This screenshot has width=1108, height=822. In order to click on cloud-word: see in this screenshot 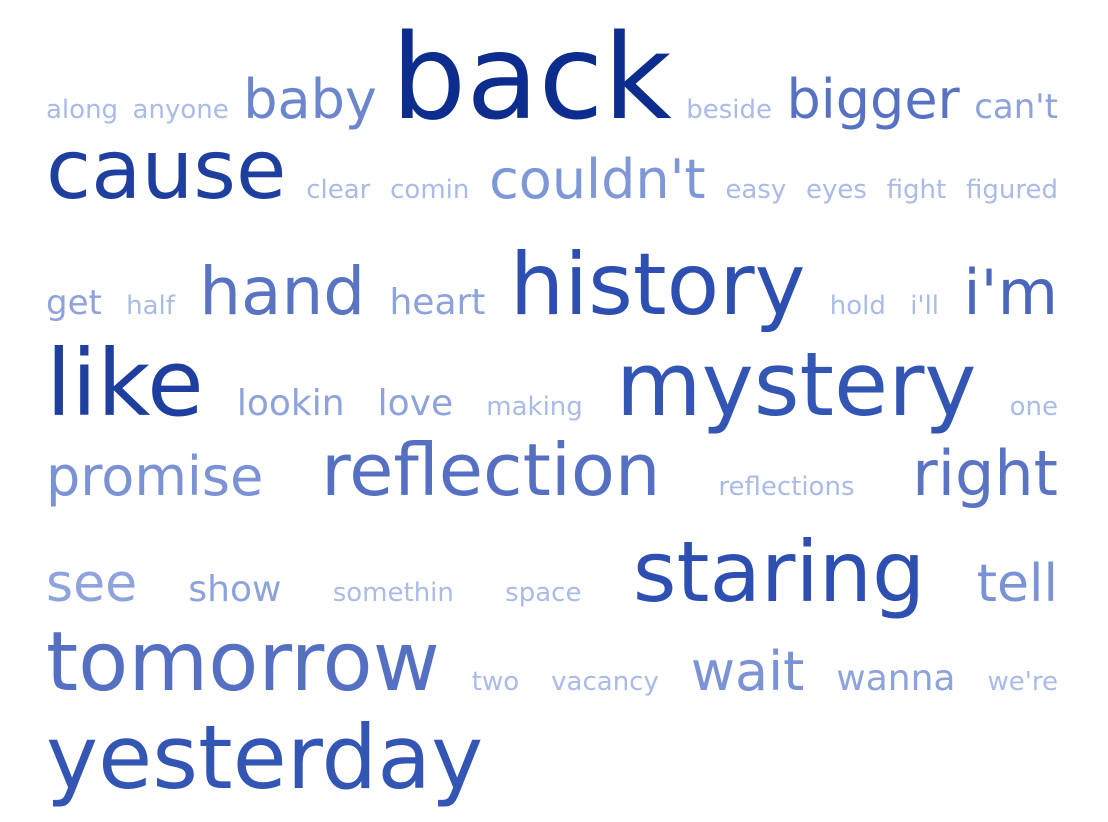, I will do `click(92, 584)`.